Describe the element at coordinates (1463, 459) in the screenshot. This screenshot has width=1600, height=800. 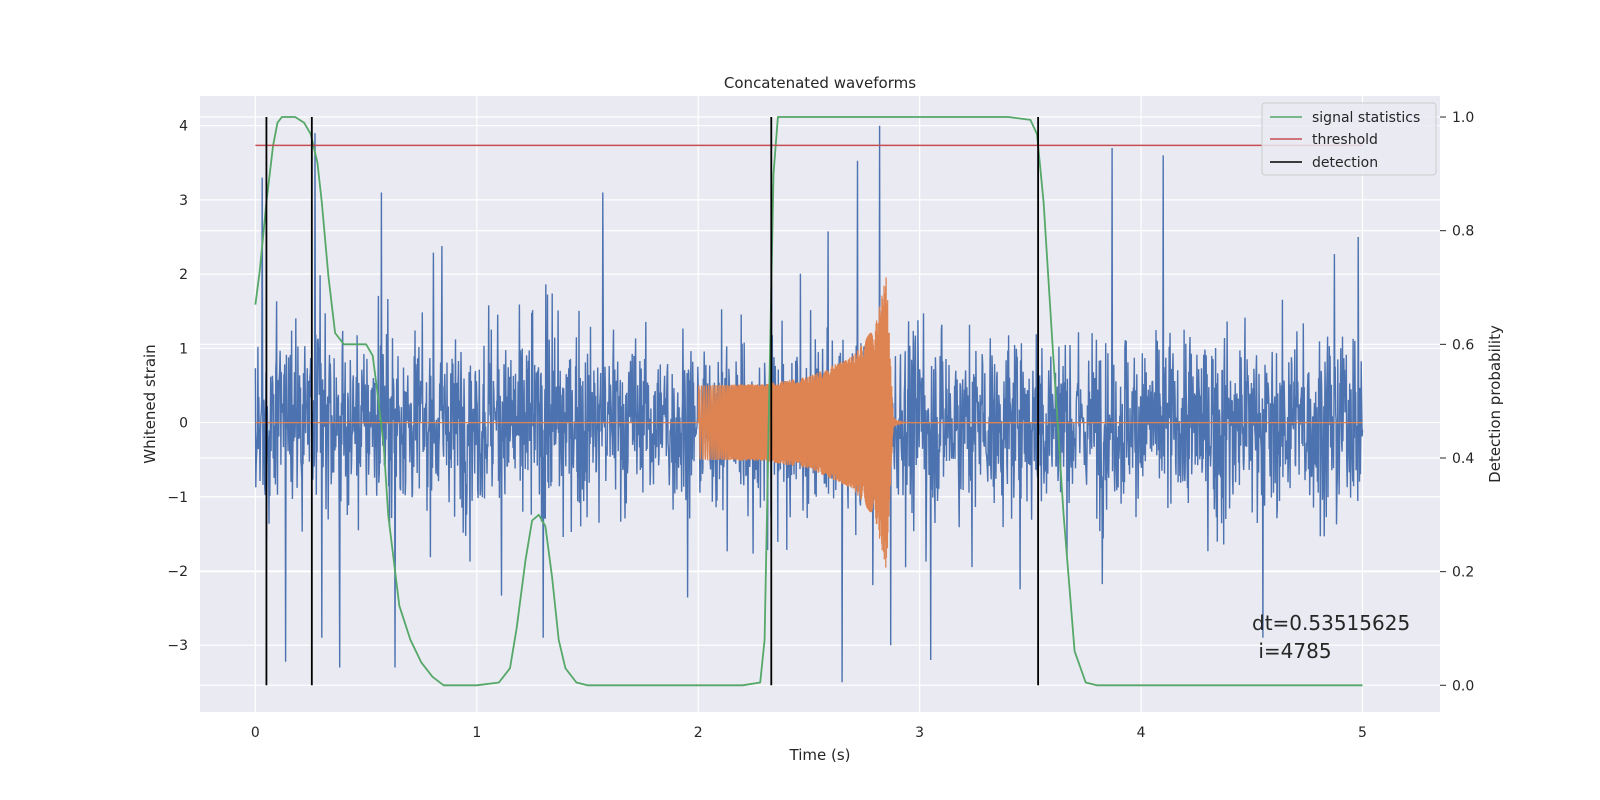
I see `y-right-tick-label: 0.4` at that location.